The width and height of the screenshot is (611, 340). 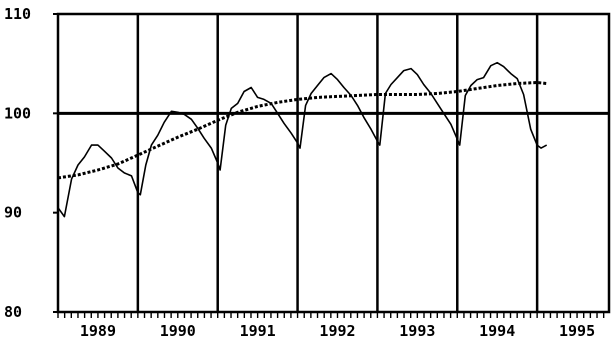 I want to click on x-tick-label: 1991, so click(x=258, y=331).